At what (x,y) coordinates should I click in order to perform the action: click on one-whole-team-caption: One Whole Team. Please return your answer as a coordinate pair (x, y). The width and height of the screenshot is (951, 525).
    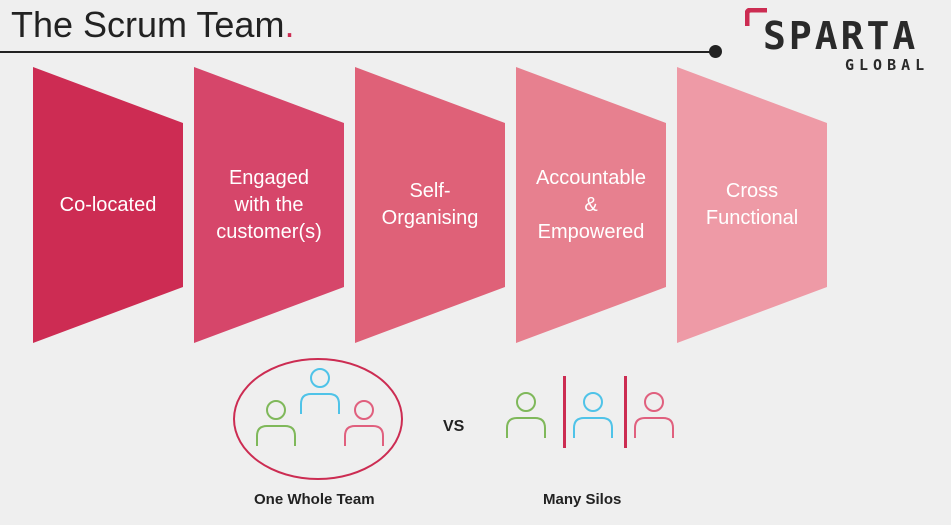
    Looking at the image, I should click on (314, 499).